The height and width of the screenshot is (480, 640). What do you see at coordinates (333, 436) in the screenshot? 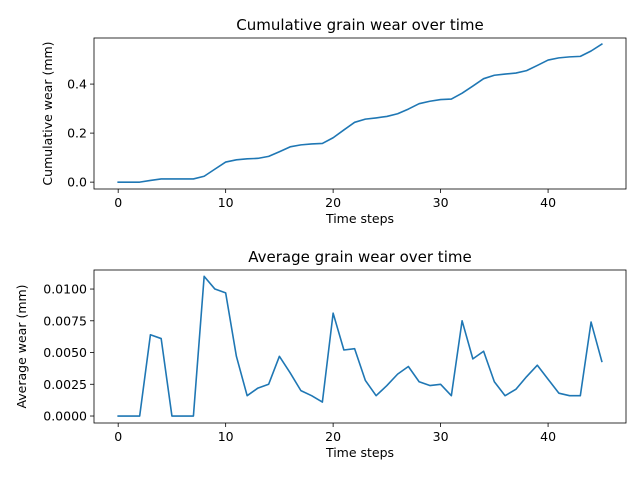
I see `chart-1-x-tick-label-2: 20` at bounding box center [333, 436].